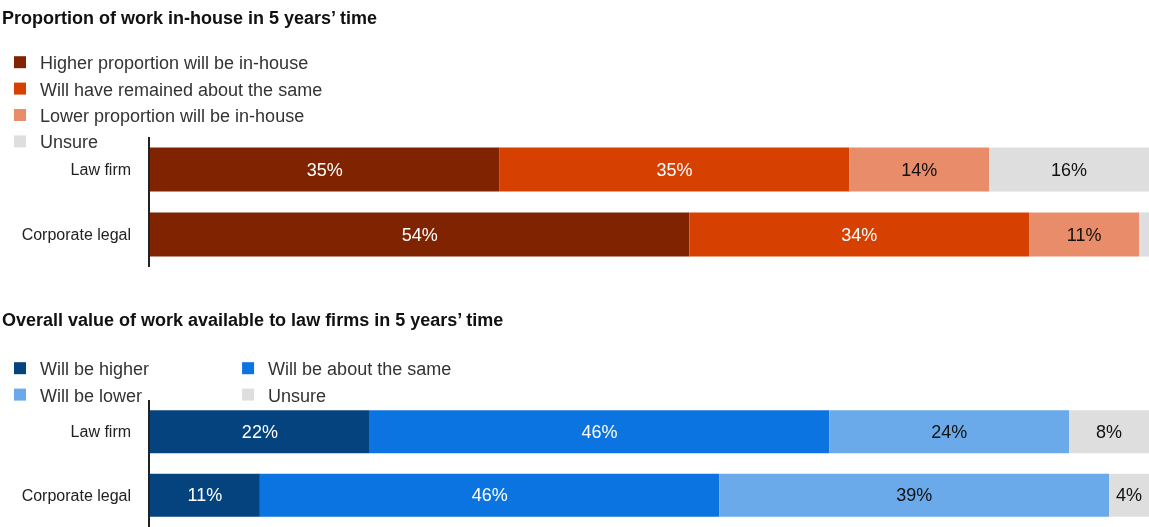  I want to click on legend-label: Higher proportion will be in-house, so click(174, 63).